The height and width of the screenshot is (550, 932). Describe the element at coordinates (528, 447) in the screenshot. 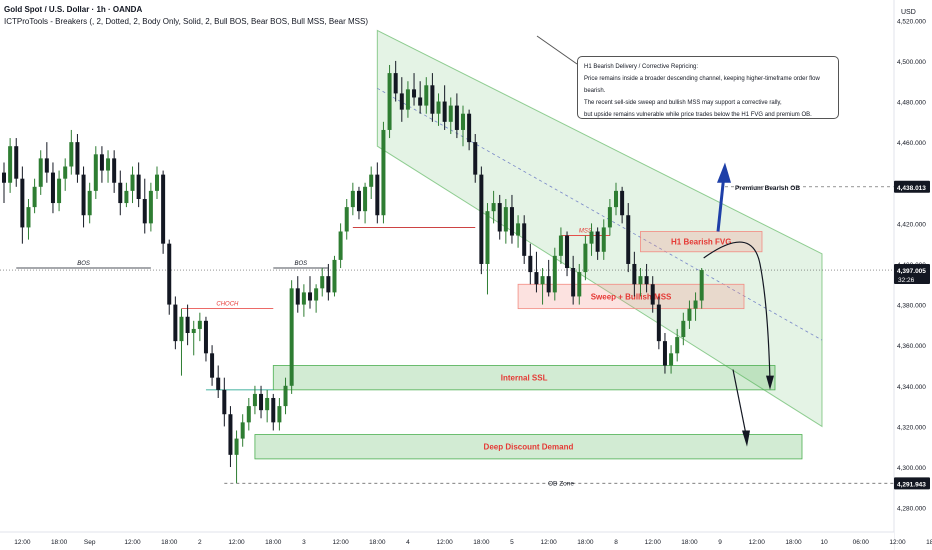

I see `zone-rect` at that location.